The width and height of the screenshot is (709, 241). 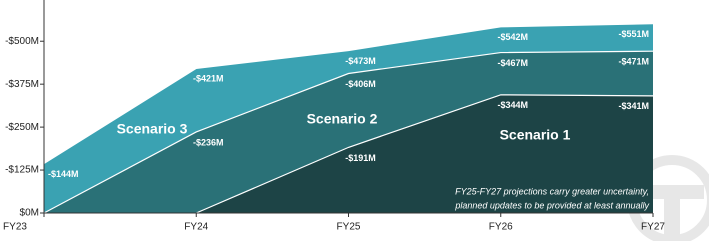 What do you see at coordinates (512, 63) in the screenshot?
I see `value-label: -$467M` at bounding box center [512, 63].